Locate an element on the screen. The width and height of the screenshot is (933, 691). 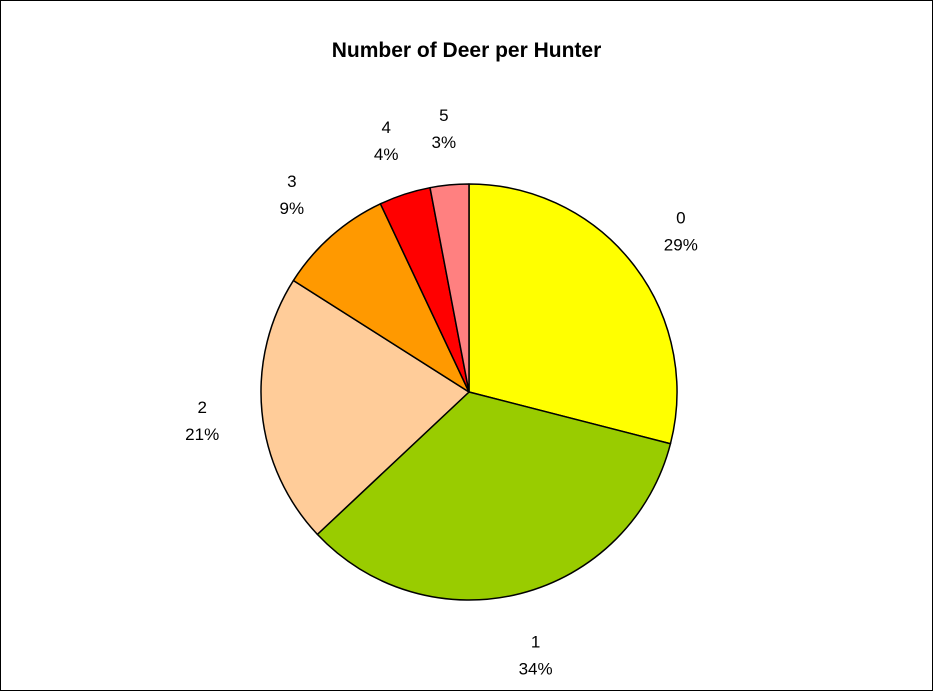
slice-percent-label: 34% is located at coordinates (536, 669).